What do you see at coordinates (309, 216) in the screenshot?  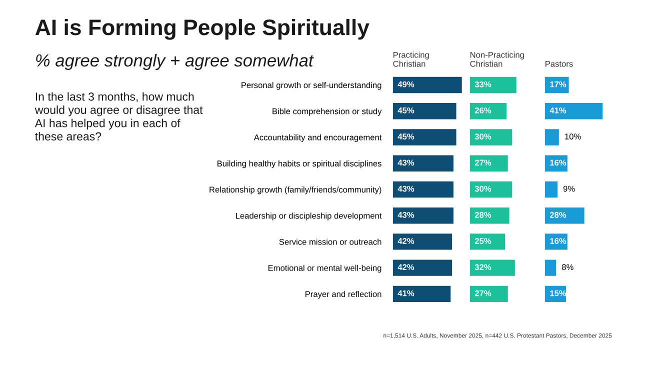 I see `y-tick-label: Leadership or discipleship development` at bounding box center [309, 216].